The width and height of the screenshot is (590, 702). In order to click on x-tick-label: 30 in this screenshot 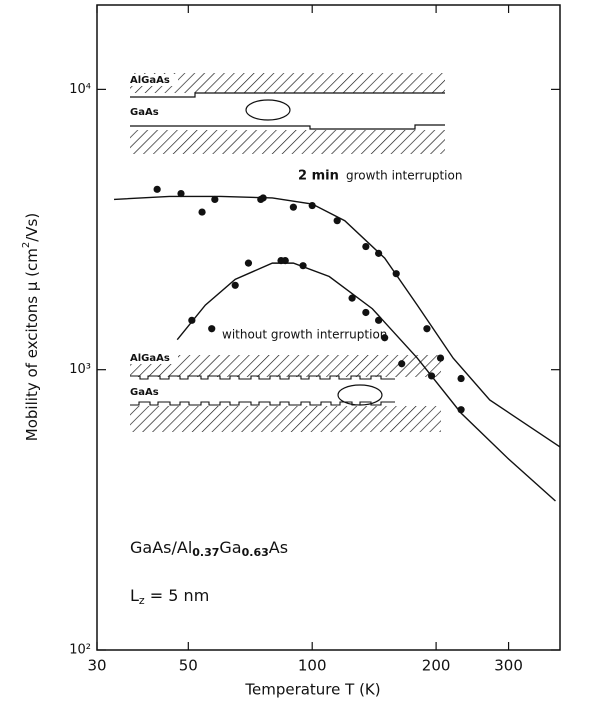, I will do `click(96, 666)`.